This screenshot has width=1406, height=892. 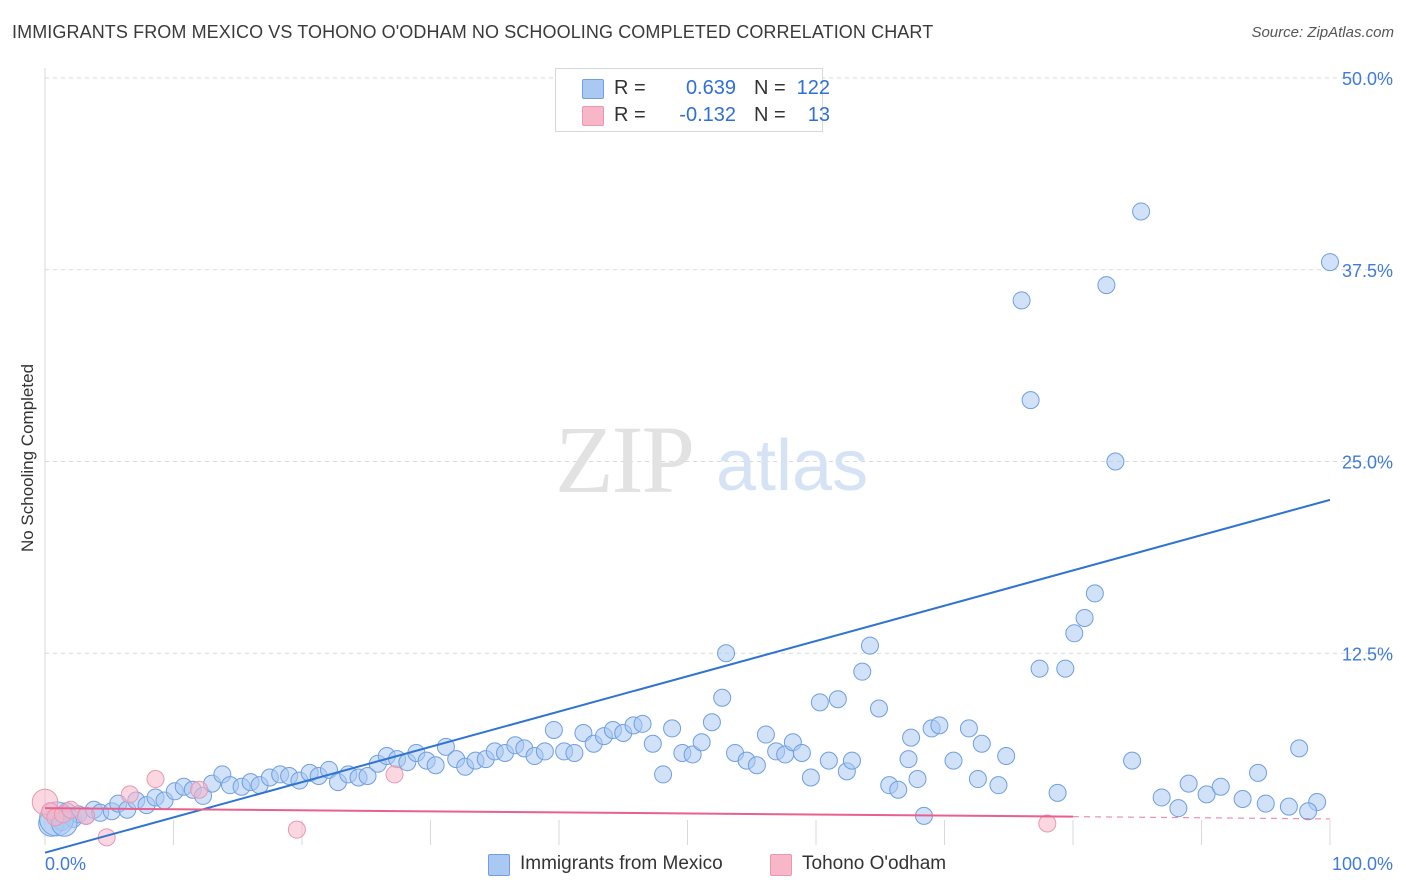 I want to click on watermark-zip: ZIP, so click(x=624, y=459).